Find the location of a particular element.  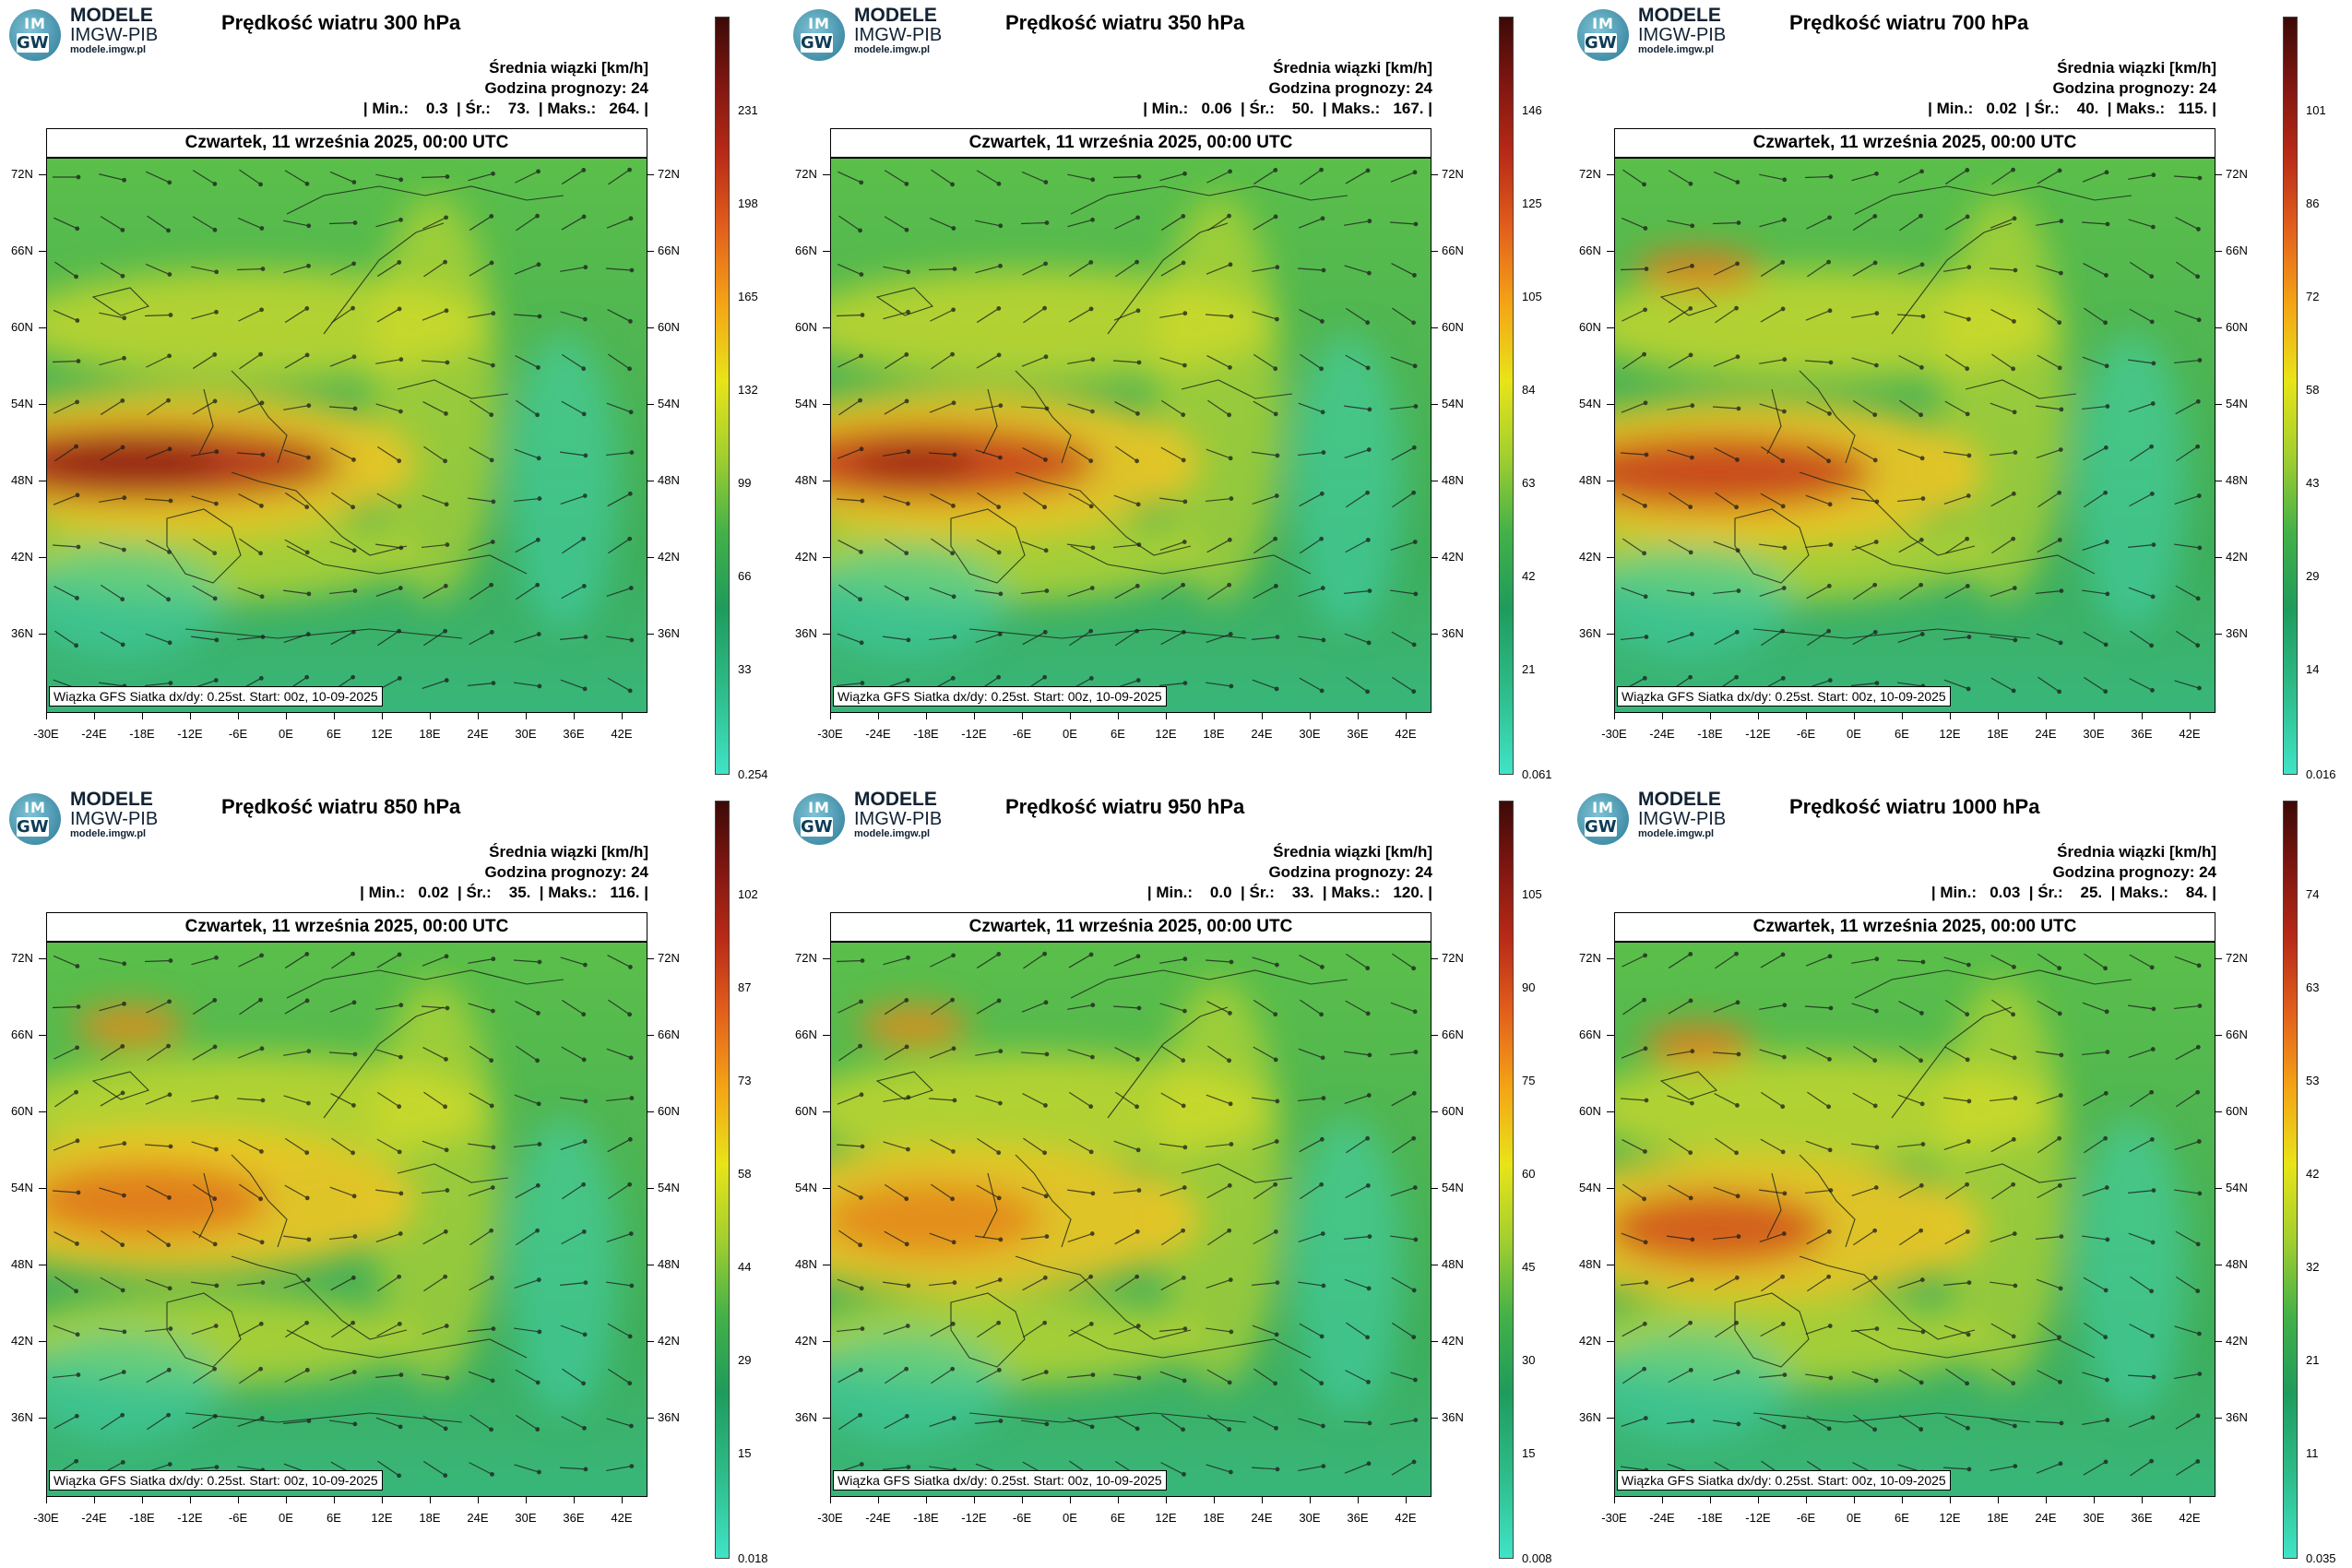

scale-value: 66 is located at coordinates (745, 576).